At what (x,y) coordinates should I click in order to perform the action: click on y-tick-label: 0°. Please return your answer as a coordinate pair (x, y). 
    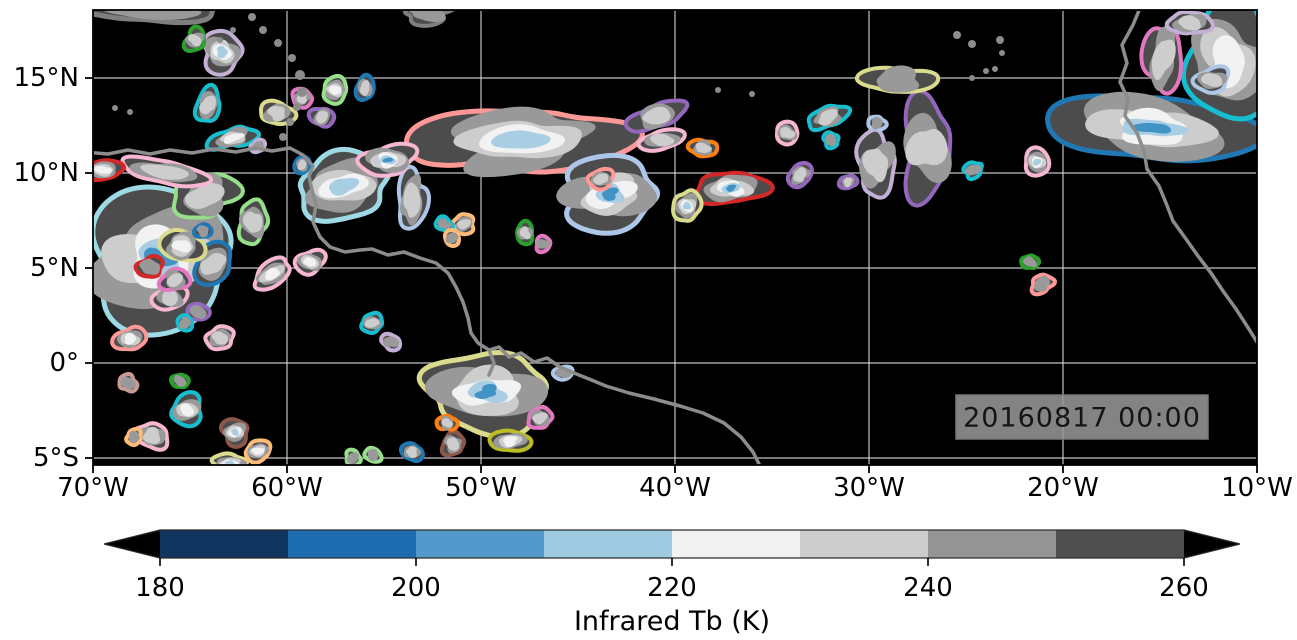
    Looking at the image, I should click on (64, 363).